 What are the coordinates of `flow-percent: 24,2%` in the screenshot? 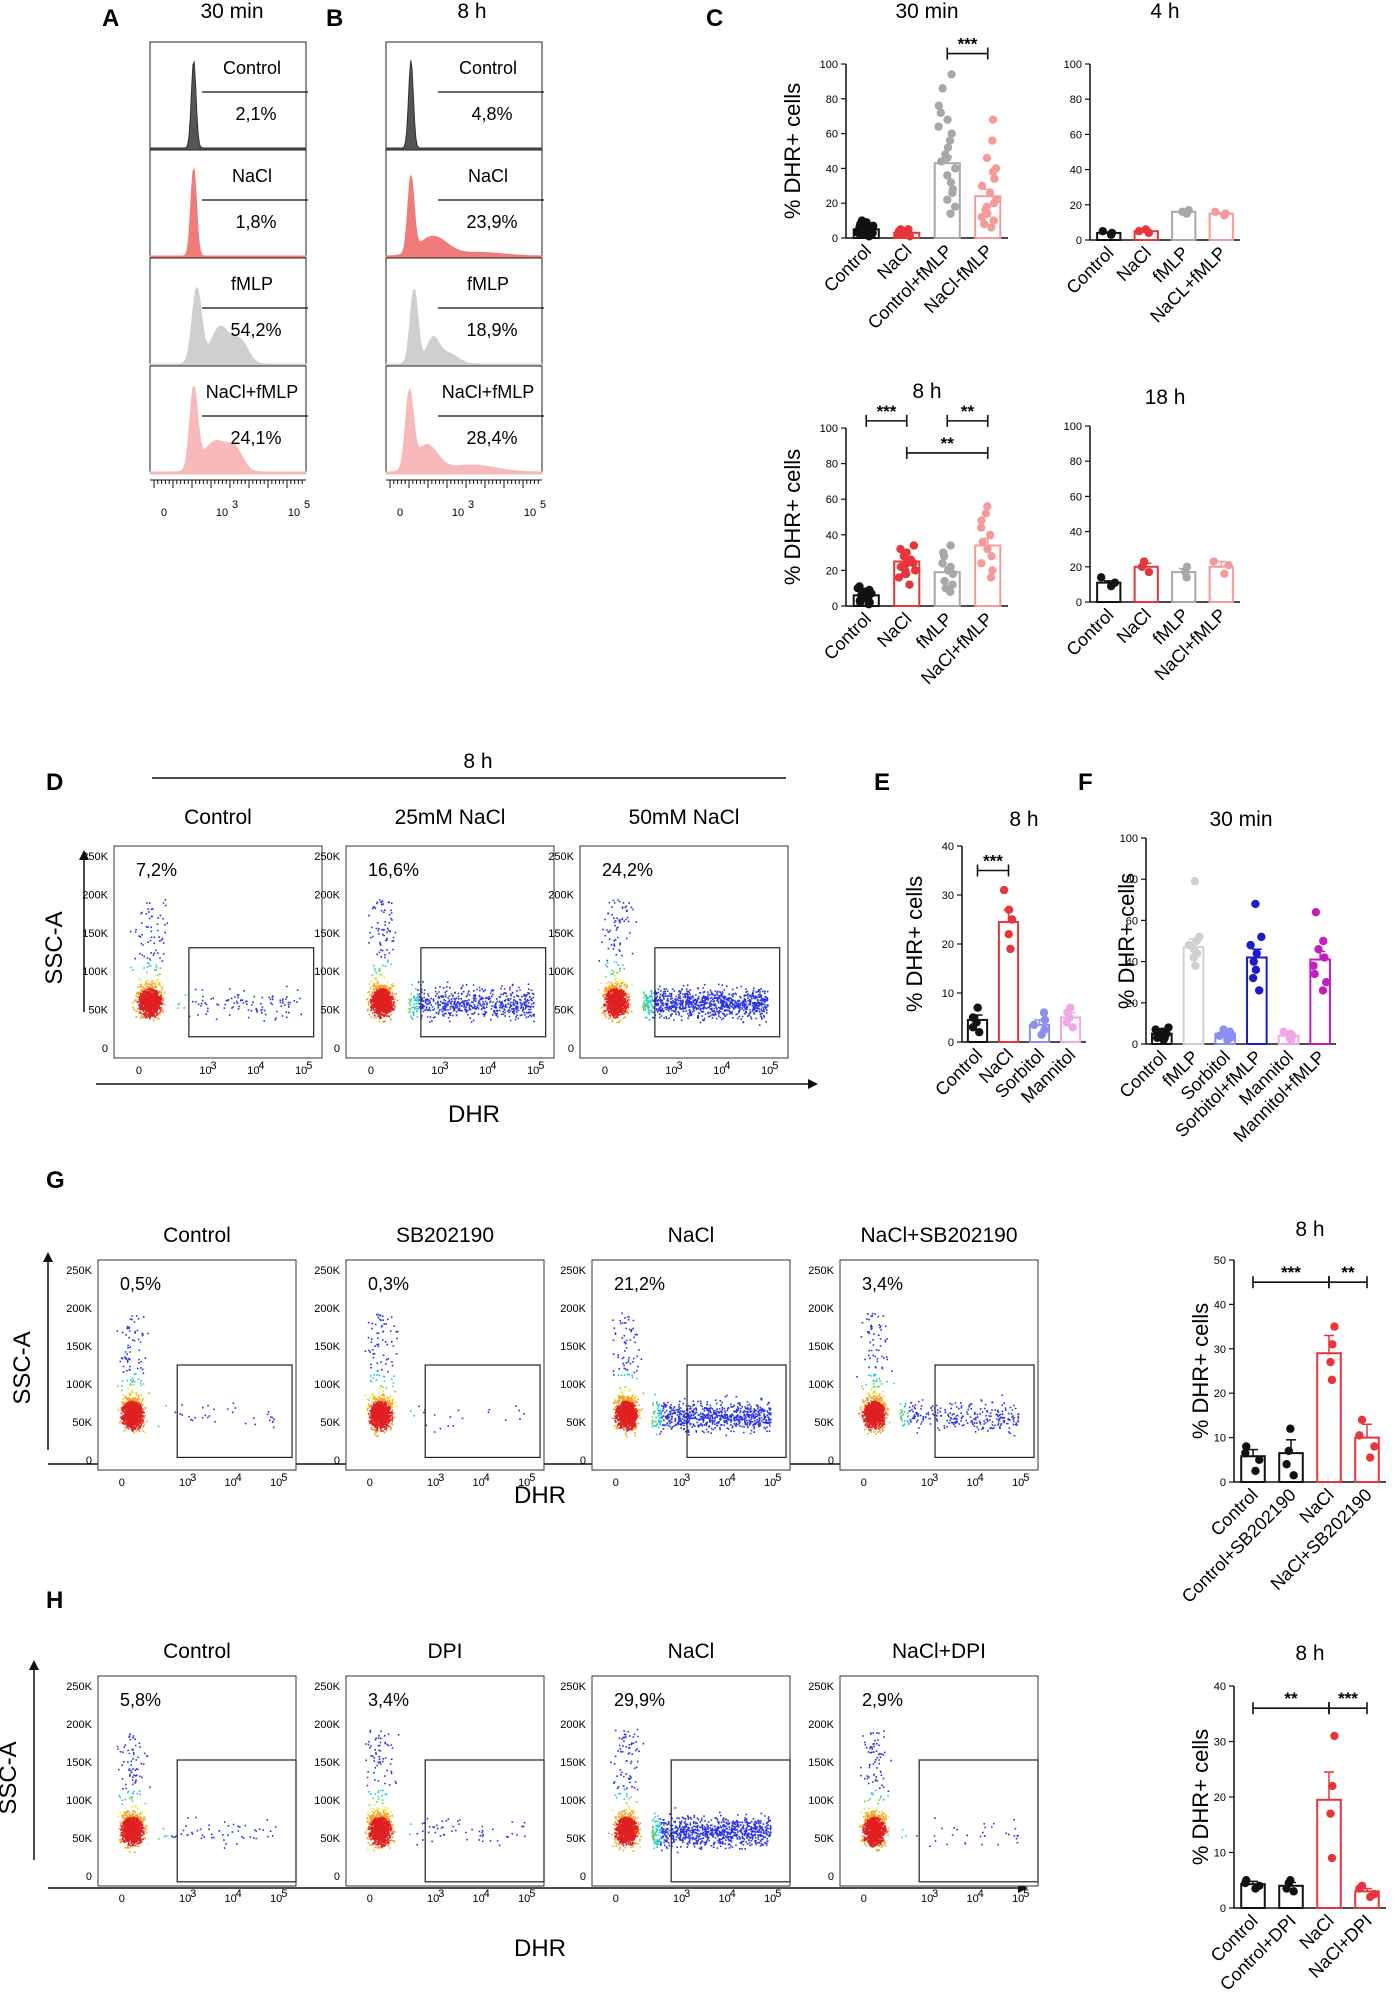 It's located at (627, 870).